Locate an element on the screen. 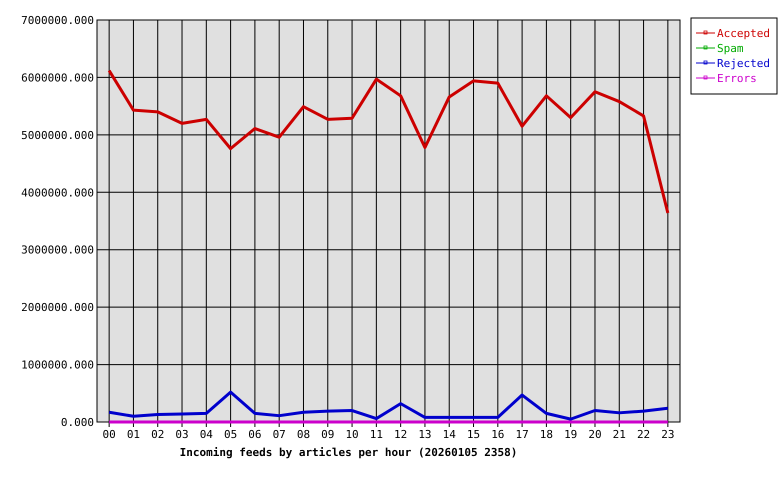 The width and height of the screenshot is (780, 480). y-tick-label: 5000000.000 is located at coordinates (57, 135).